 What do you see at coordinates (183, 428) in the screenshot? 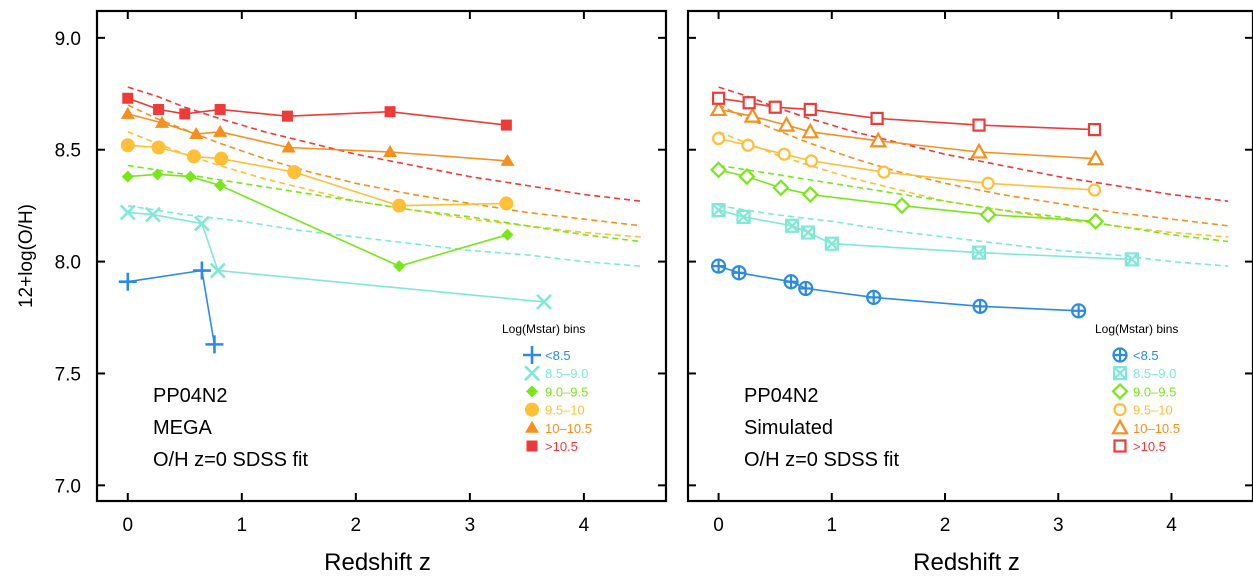
I see `annotation-line: MEGA` at bounding box center [183, 428].